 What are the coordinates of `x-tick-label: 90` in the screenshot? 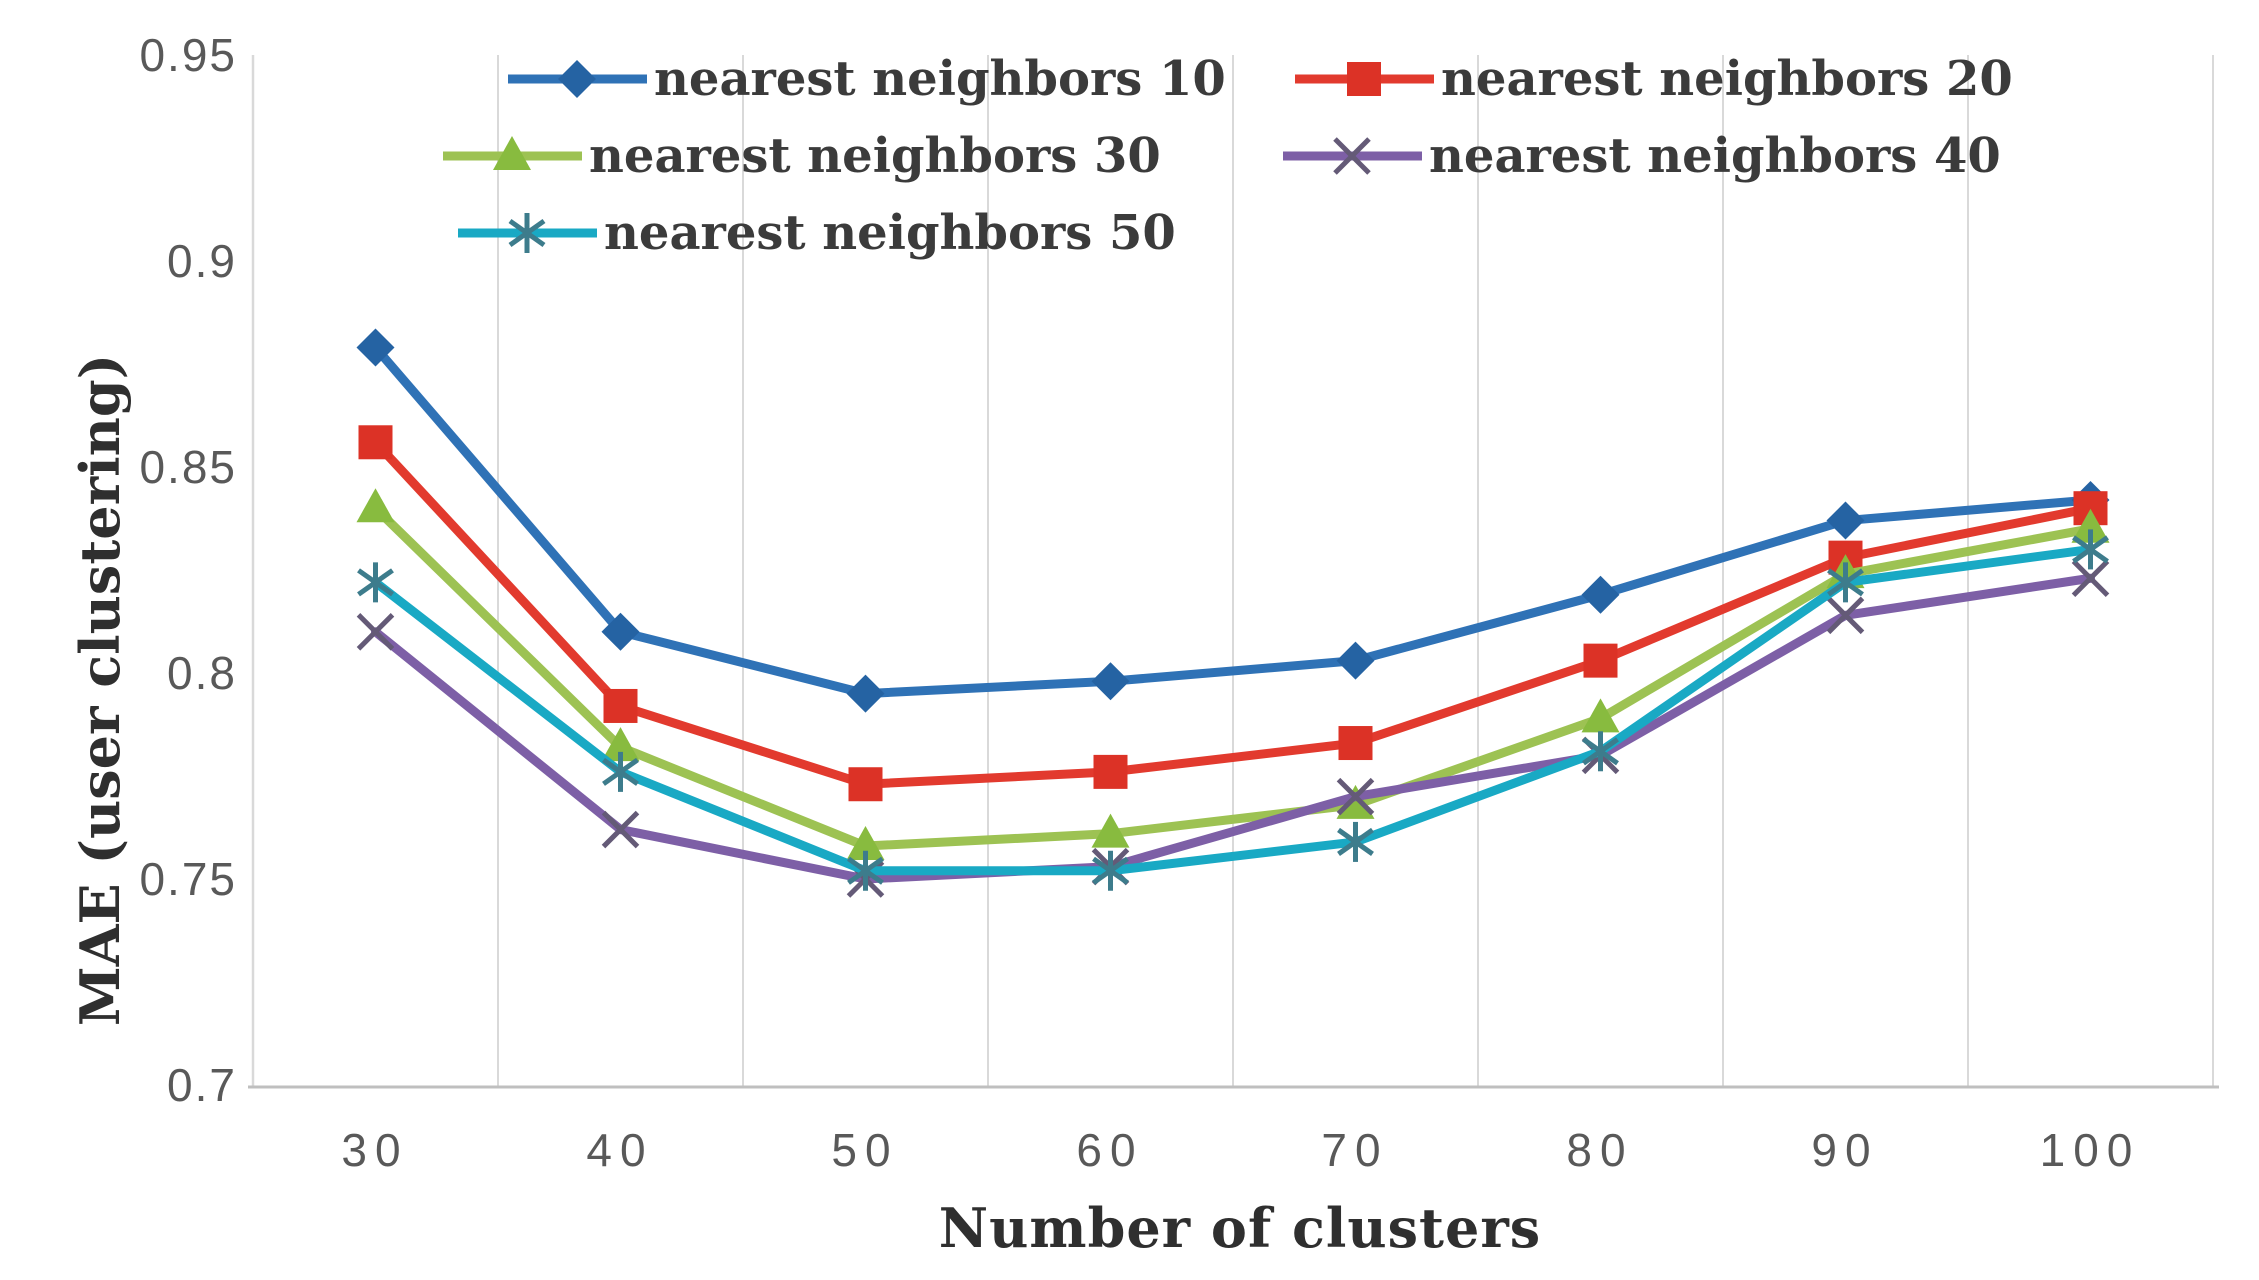 It's located at (1845, 1150).